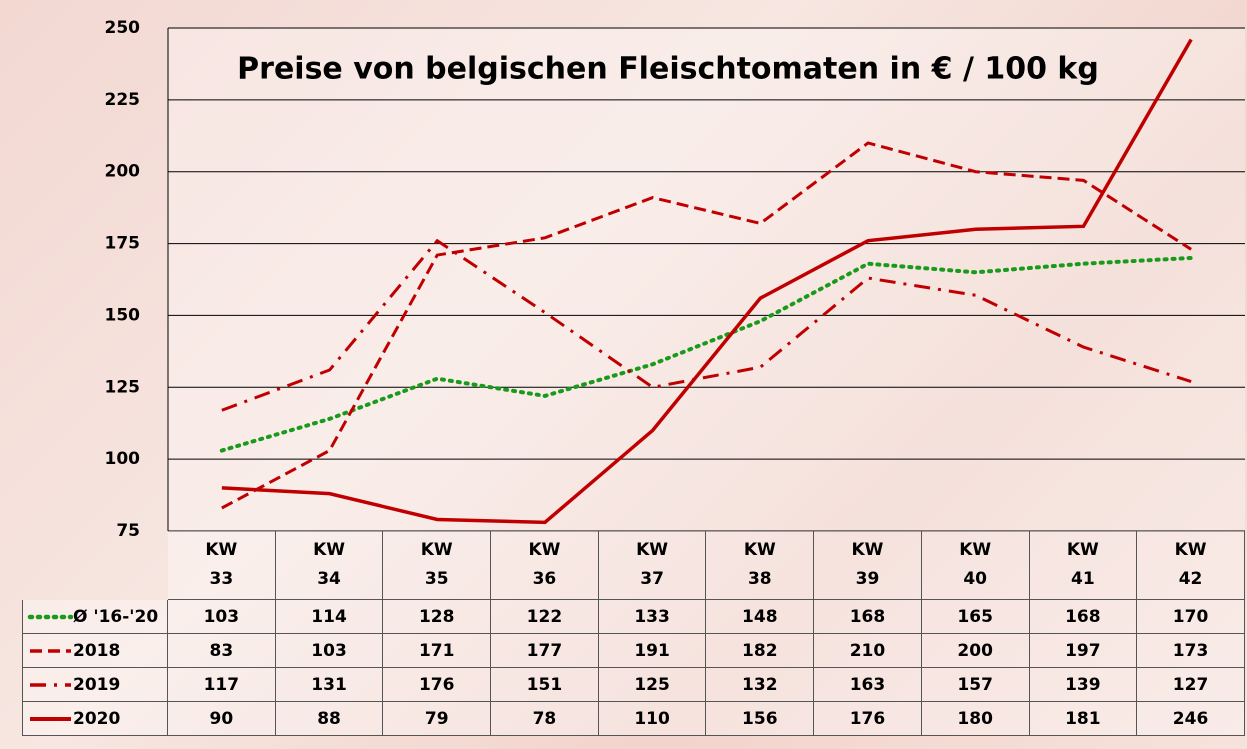 The height and width of the screenshot is (749, 1247). I want to click on column-header: KW 36, so click(545, 565).